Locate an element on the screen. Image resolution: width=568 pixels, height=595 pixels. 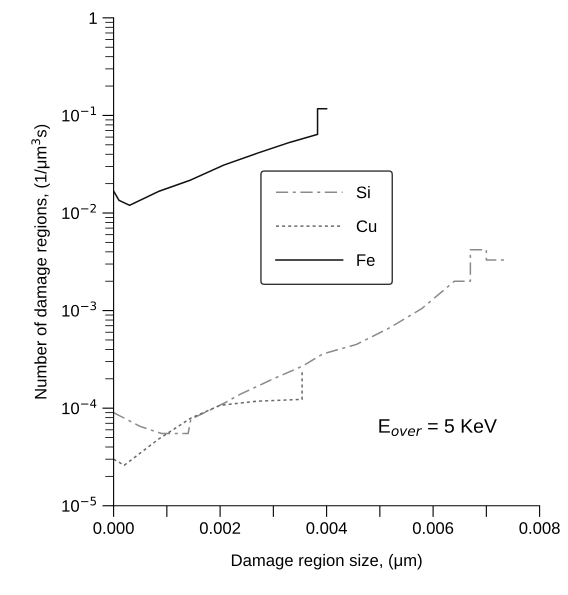
legend-label: Si is located at coordinates (363, 192).